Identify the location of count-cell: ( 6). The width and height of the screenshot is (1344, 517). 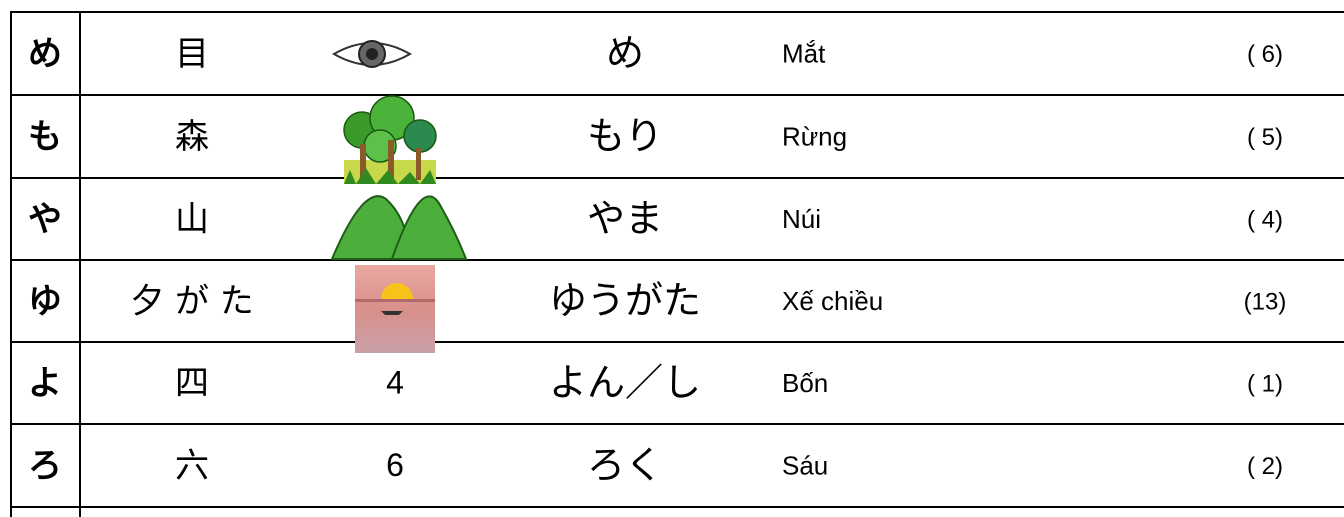
(1265, 54).